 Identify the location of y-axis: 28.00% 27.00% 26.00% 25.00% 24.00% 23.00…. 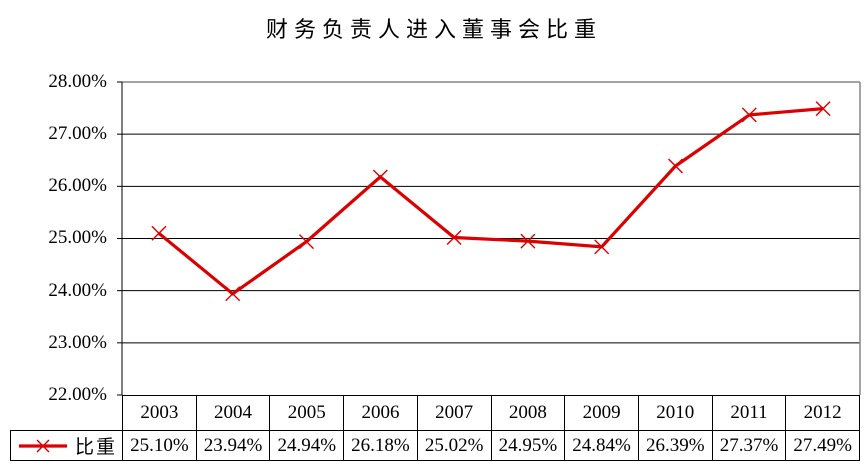
(53, 238).